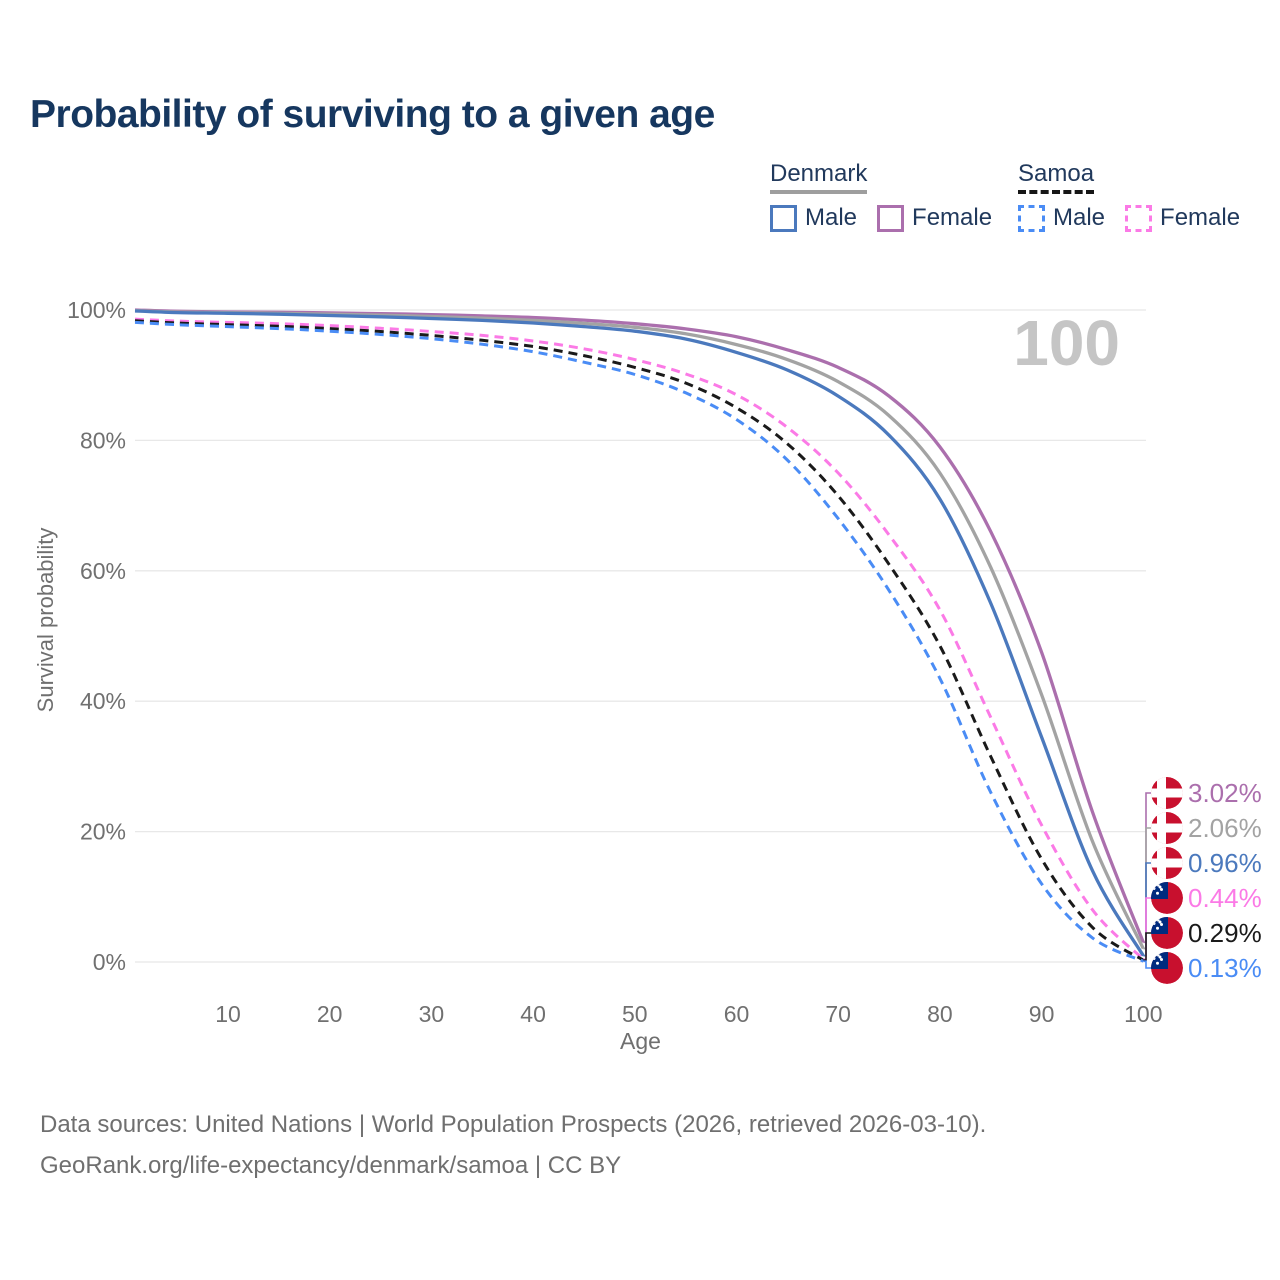 This screenshot has height=1280, width=1280. I want to click on end-value-label-samoa-male: 0.13%, so click(1225, 968).